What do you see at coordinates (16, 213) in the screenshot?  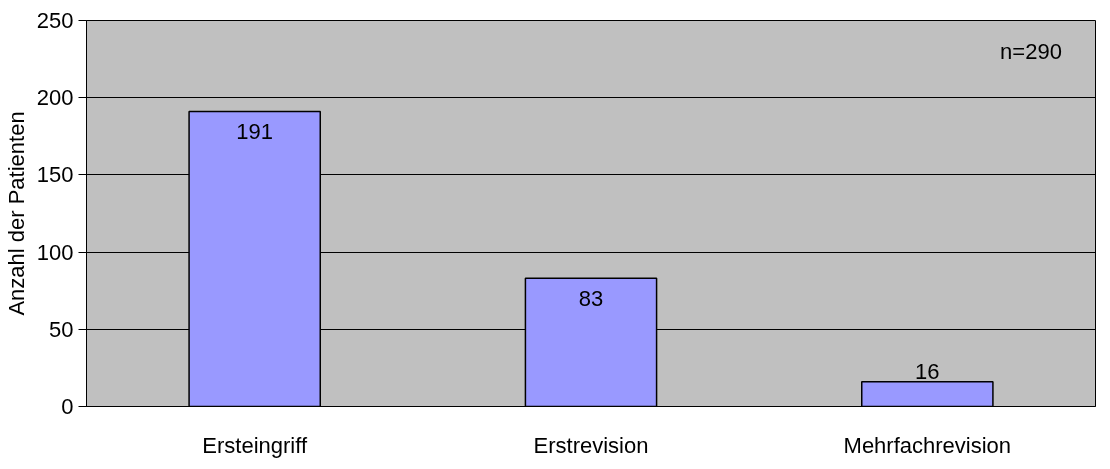 I see `y-axis-title: Anzahl der Patienten` at bounding box center [16, 213].